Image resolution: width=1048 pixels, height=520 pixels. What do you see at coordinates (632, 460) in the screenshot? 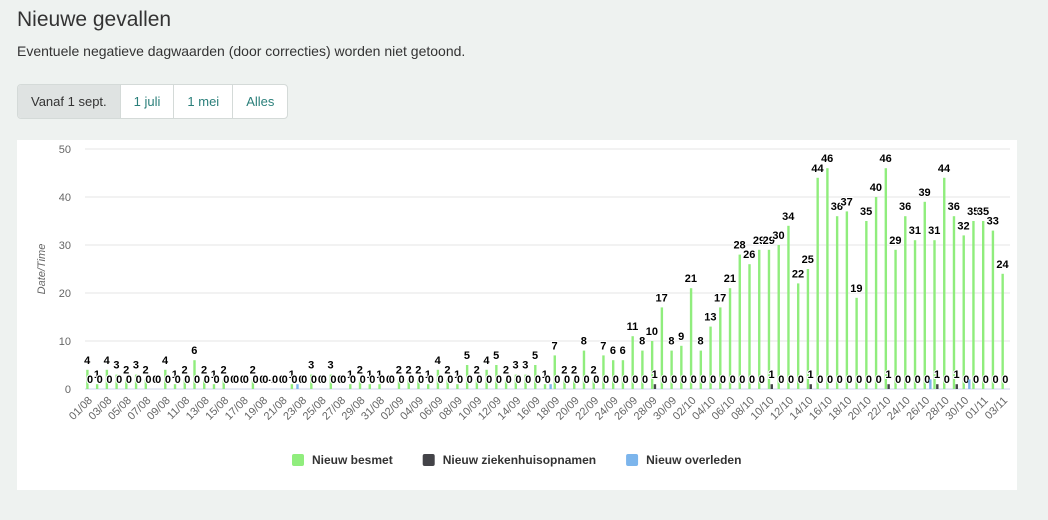
I see `legend-marker` at bounding box center [632, 460].